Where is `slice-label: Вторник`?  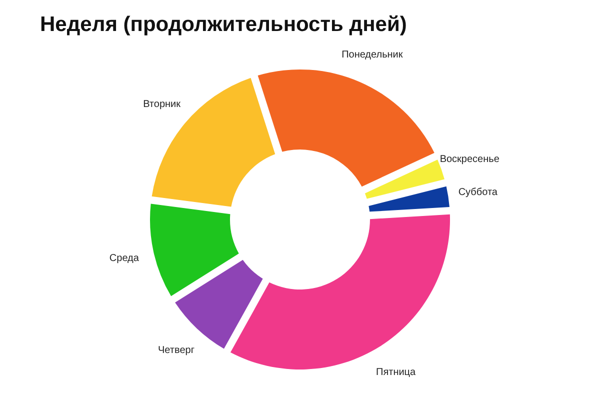 slice-label: Вторник is located at coordinates (162, 104).